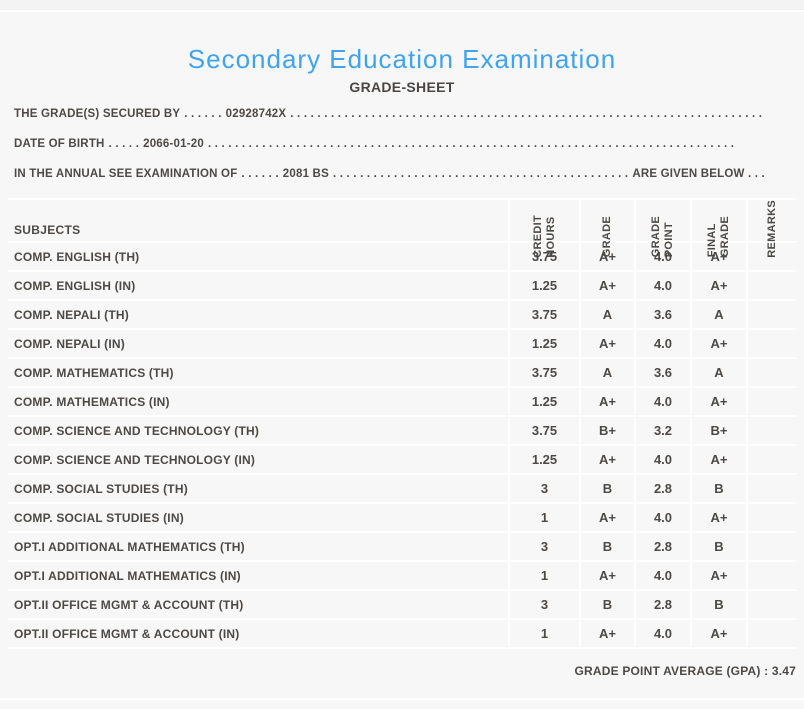 This screenshot has height=709, width=804. Describe the element at coordinates (771, 229) in the screenshot. I see `remarks-label: REMARKS` at that location.